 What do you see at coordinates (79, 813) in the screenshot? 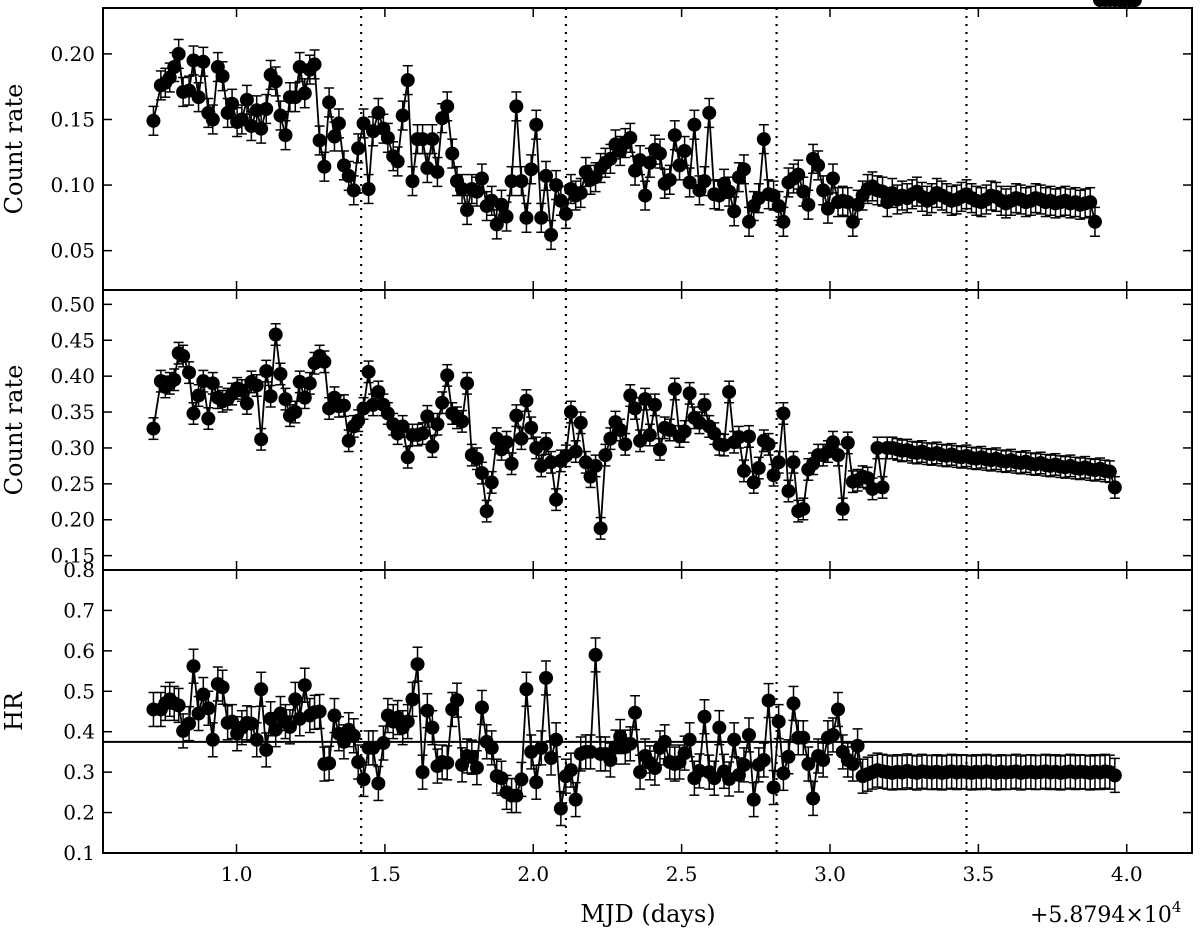
I see `panel-3-ytick-label-1: 0.2` at bounding box center [79, 813].